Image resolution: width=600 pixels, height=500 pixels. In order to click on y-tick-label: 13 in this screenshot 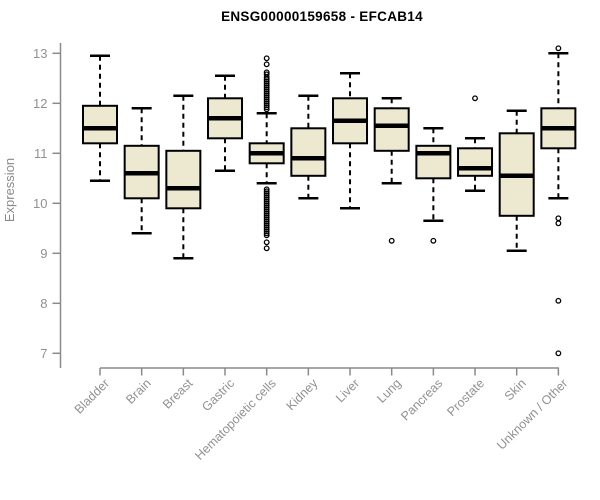, I will do `click(40, 53)`.